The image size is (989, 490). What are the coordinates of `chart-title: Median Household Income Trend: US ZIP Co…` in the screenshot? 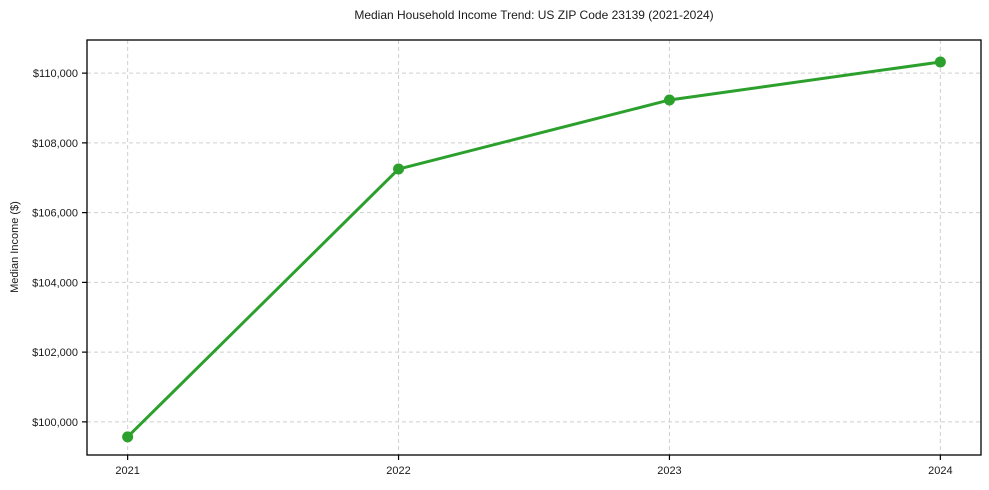 It's located at (534, 15).